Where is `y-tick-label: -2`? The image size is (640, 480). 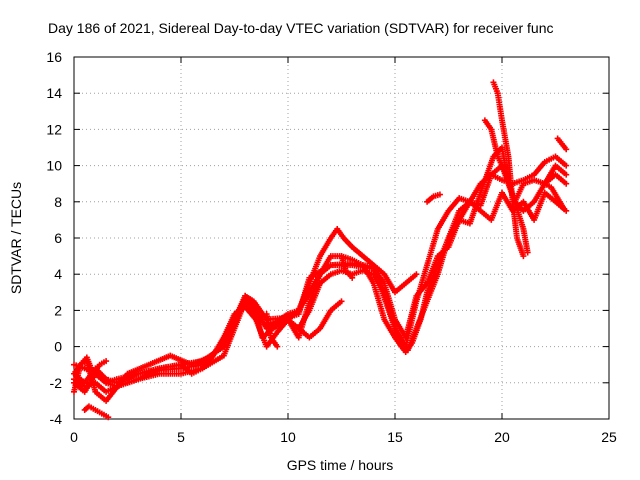
y-tick-label: -2 is located at coordinates (56, 383).